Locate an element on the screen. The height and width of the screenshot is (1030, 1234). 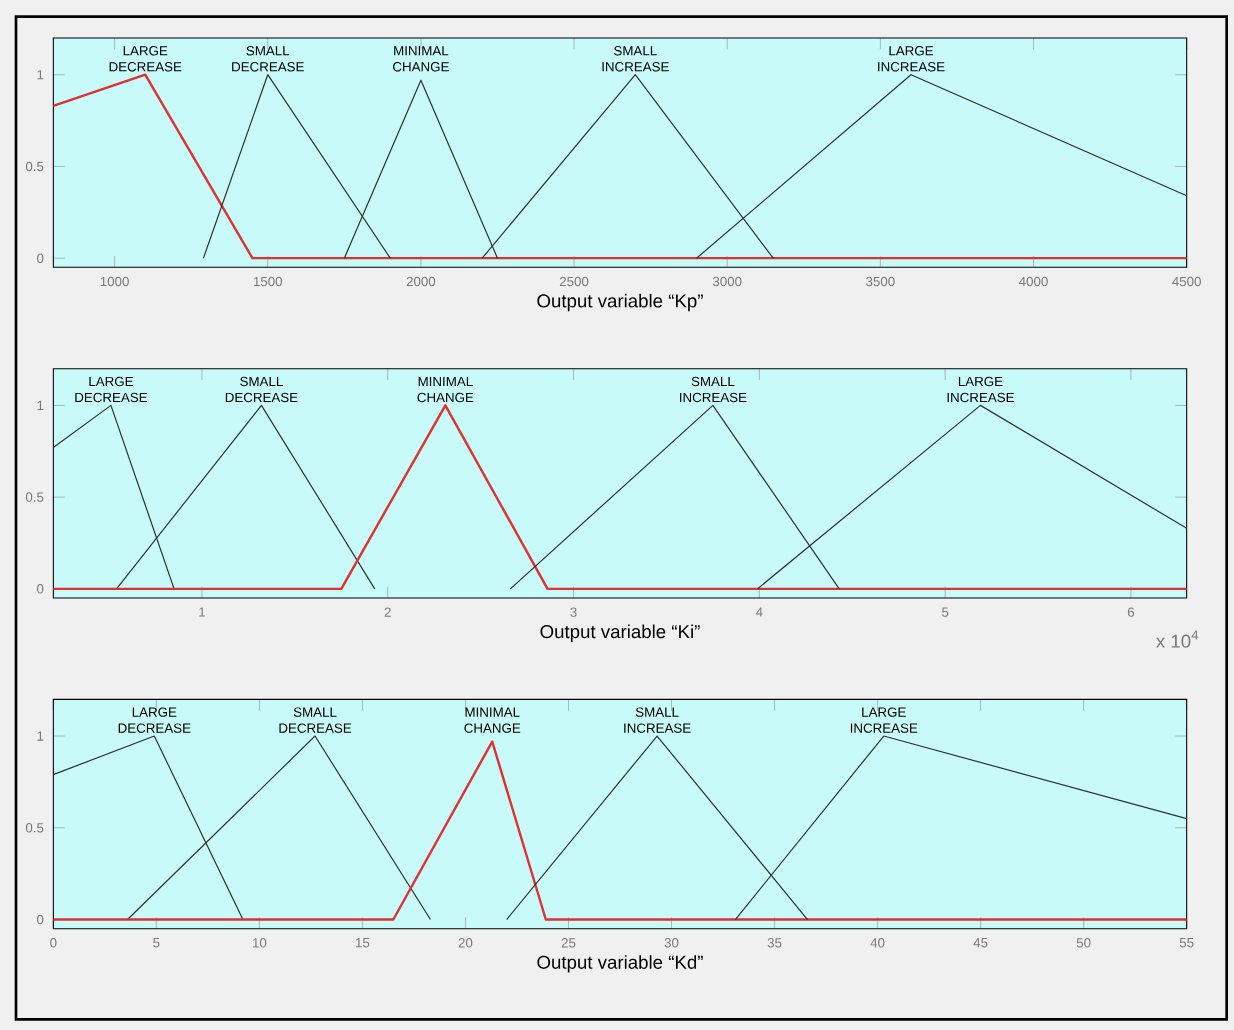
x-axis-title: Output variable “Kd” is located at coordinates (620, 964).